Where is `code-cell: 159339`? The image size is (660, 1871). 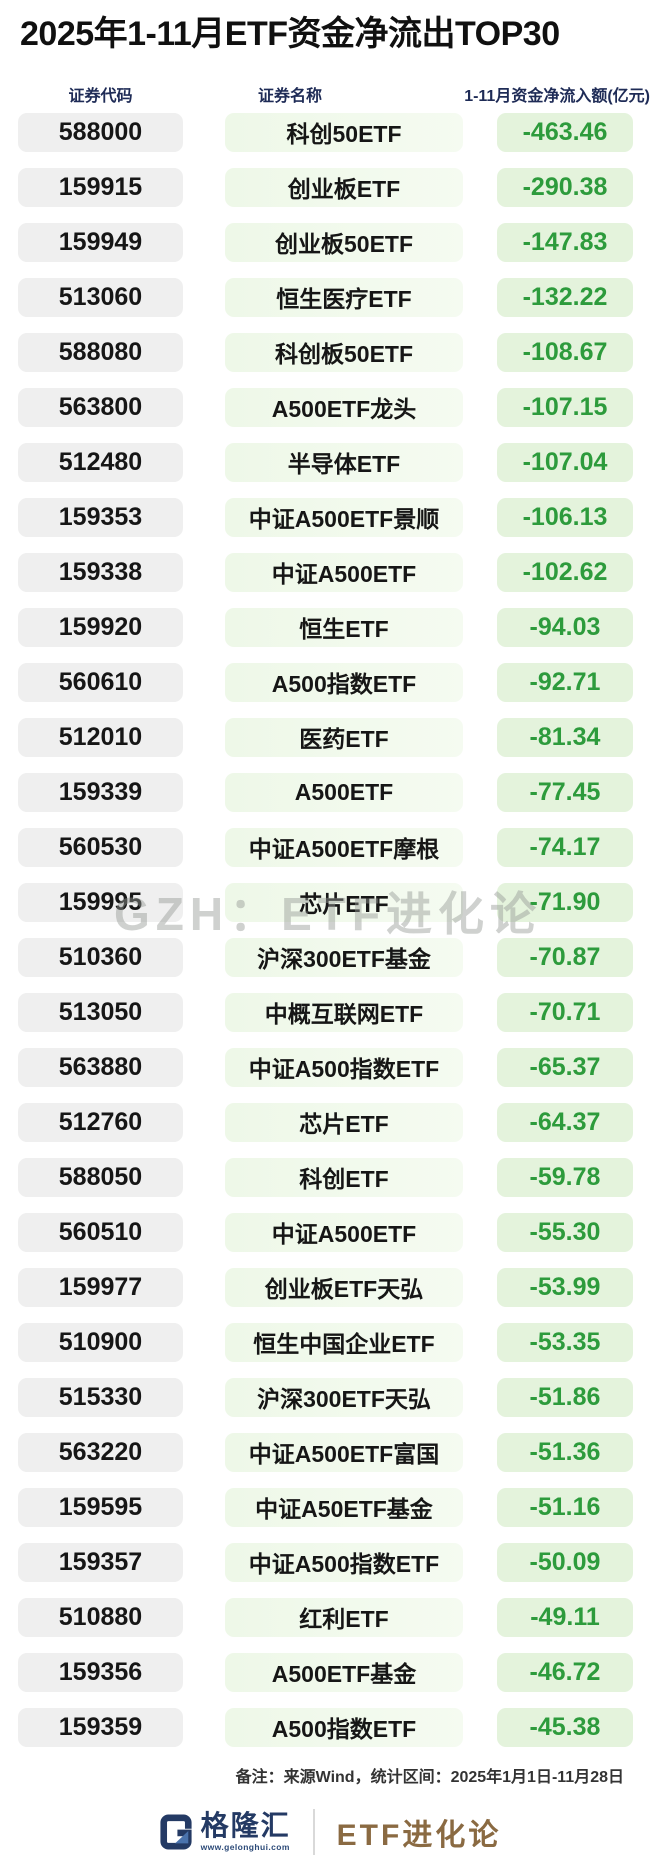 code-cell: 159339 is located at coordinates (100, 792).